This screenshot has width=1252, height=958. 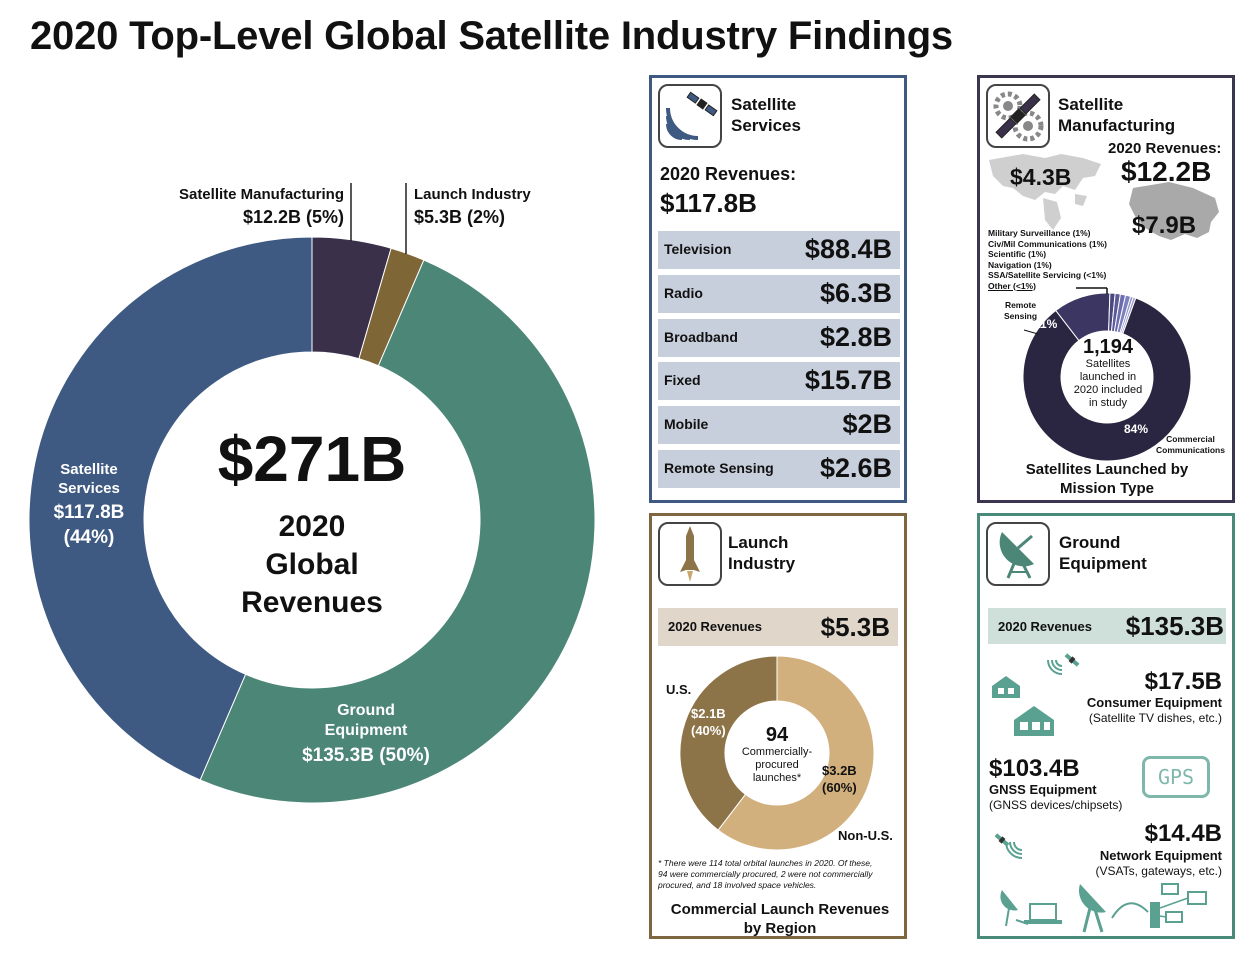 I want to click on us-value-label: $2.1B (40%), so click(x=708, y=722).